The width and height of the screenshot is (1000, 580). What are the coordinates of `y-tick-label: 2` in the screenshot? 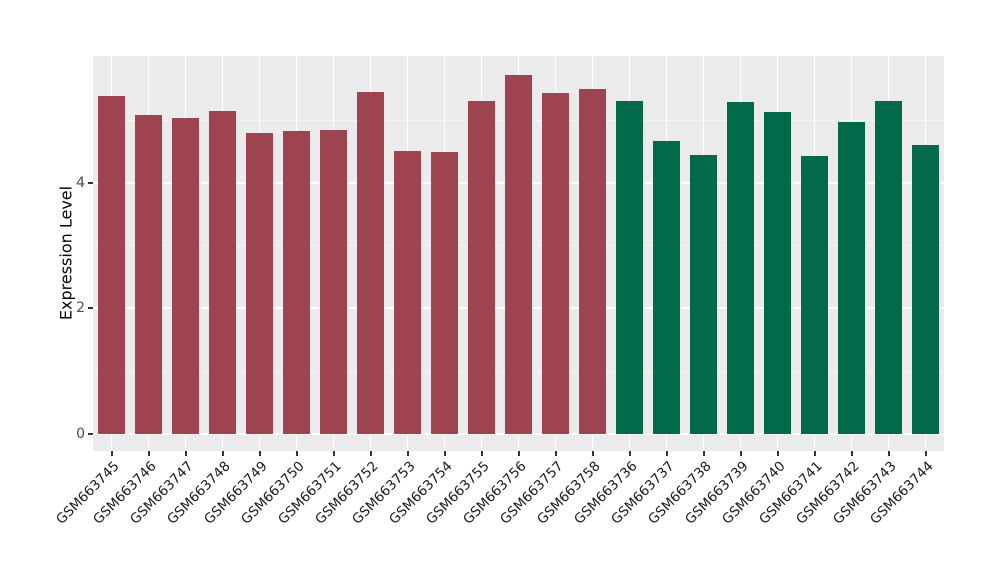 It's located at (80, 308).